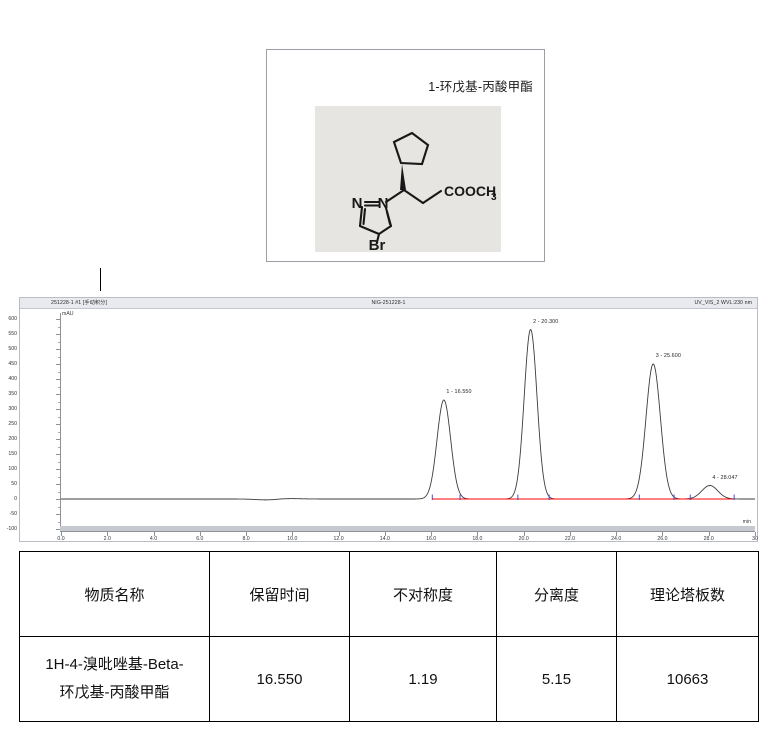 The height and width of the screenshot is (747, 774). Describe the element at coordinates (11, 529) in the screenshot. I see `y-axis-tick-label: -100` at that location.